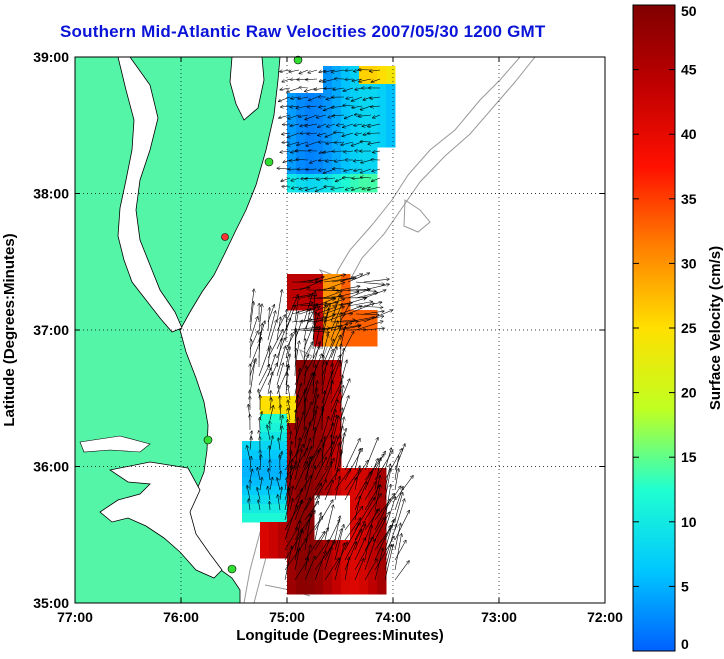  I want to click on colorbar-tick-label: 35, so click(689, 199).